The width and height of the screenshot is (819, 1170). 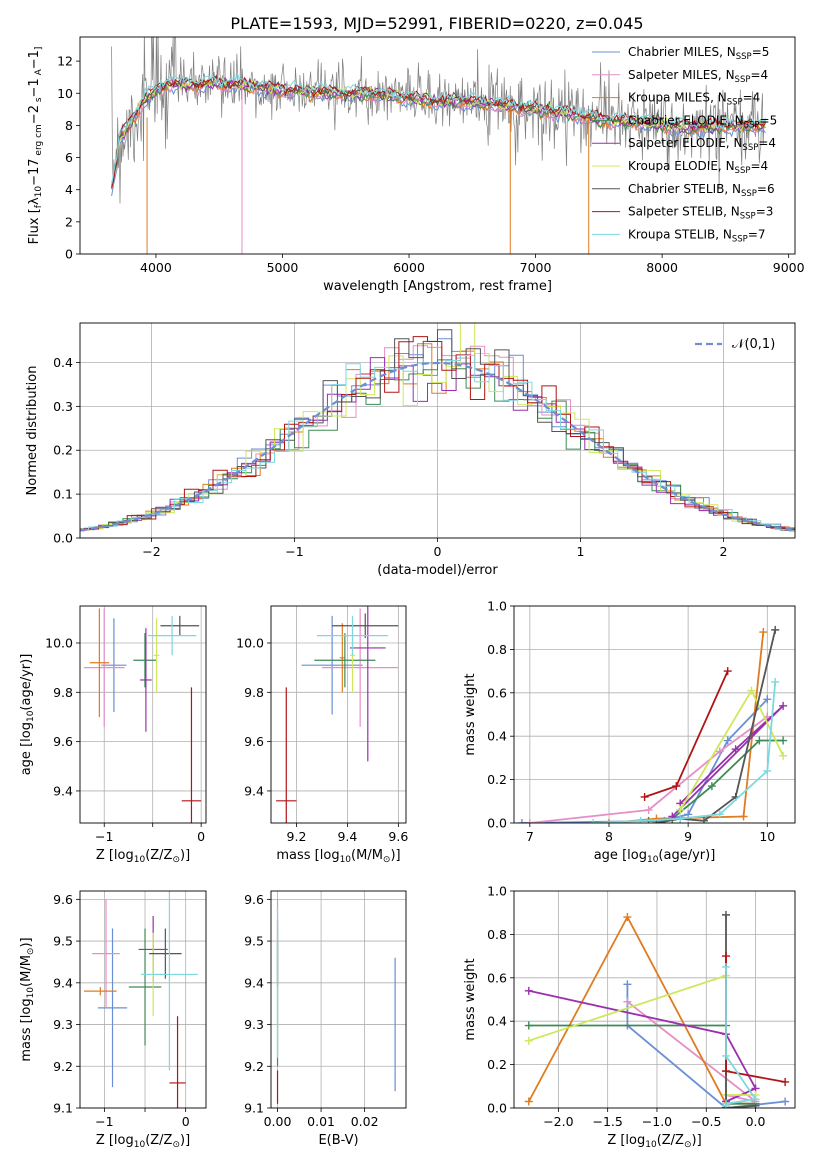 I want to click on x-tick-label: 8000, so click(x=662, y=267).